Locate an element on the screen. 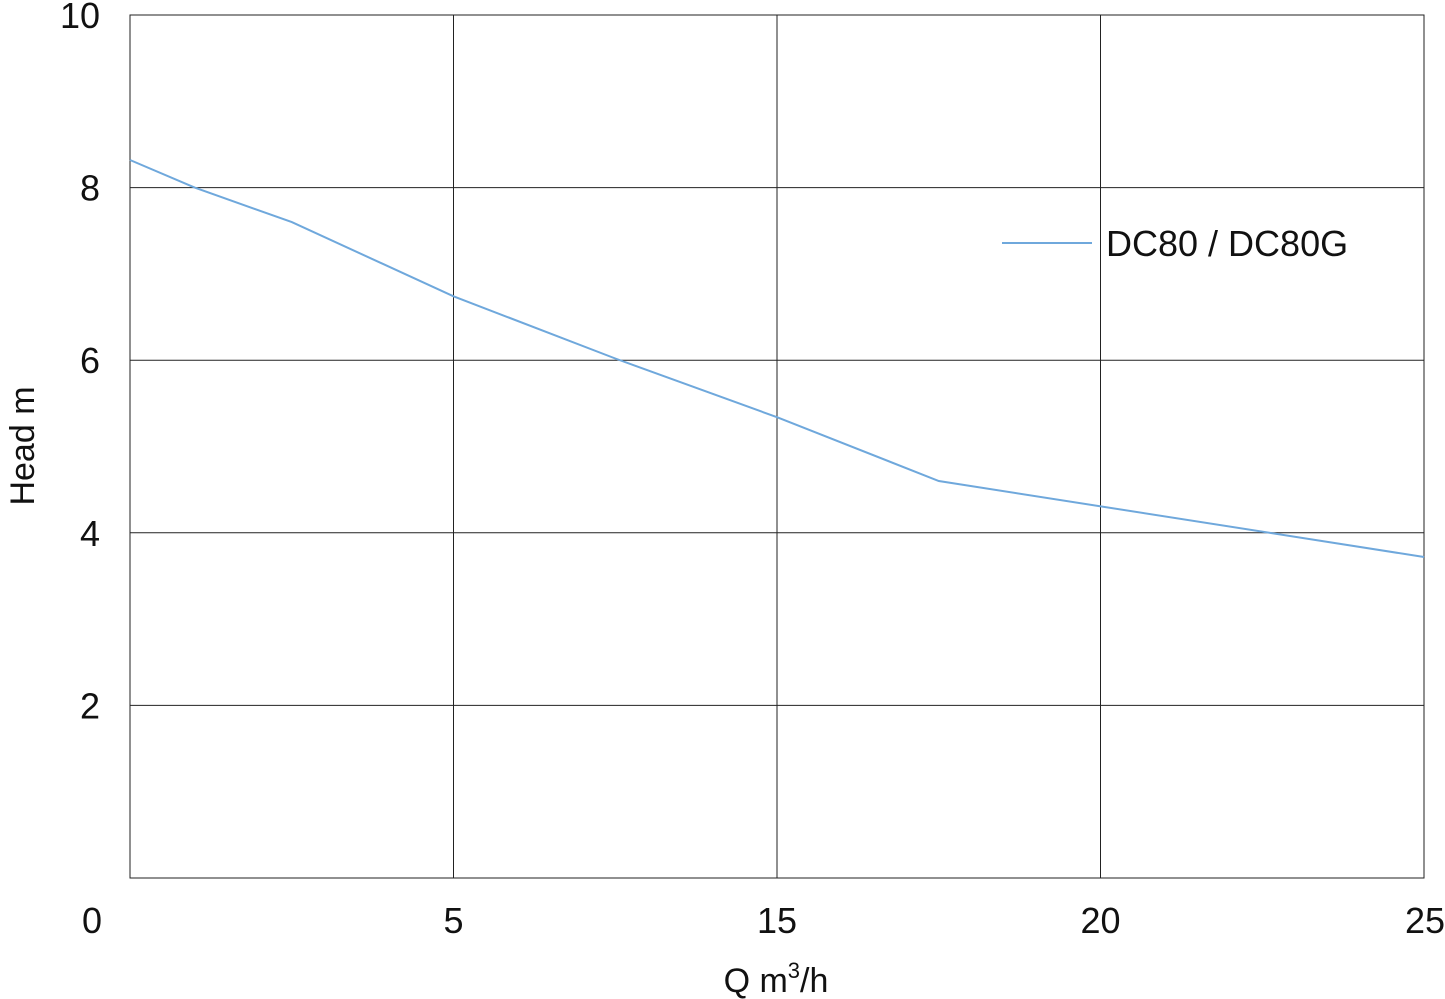 The image size is (1445, 999). y-tick-label: 6 is located at coordinates (90, 360).